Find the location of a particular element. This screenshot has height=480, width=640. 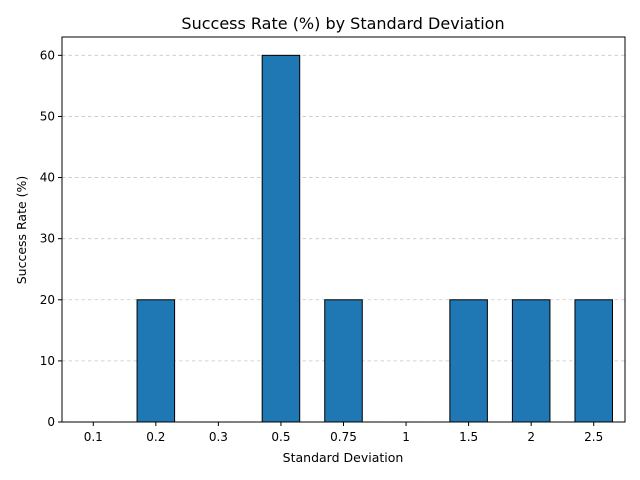

y-axis-label: Success Rate (%) is located at coordinates (21, 230).